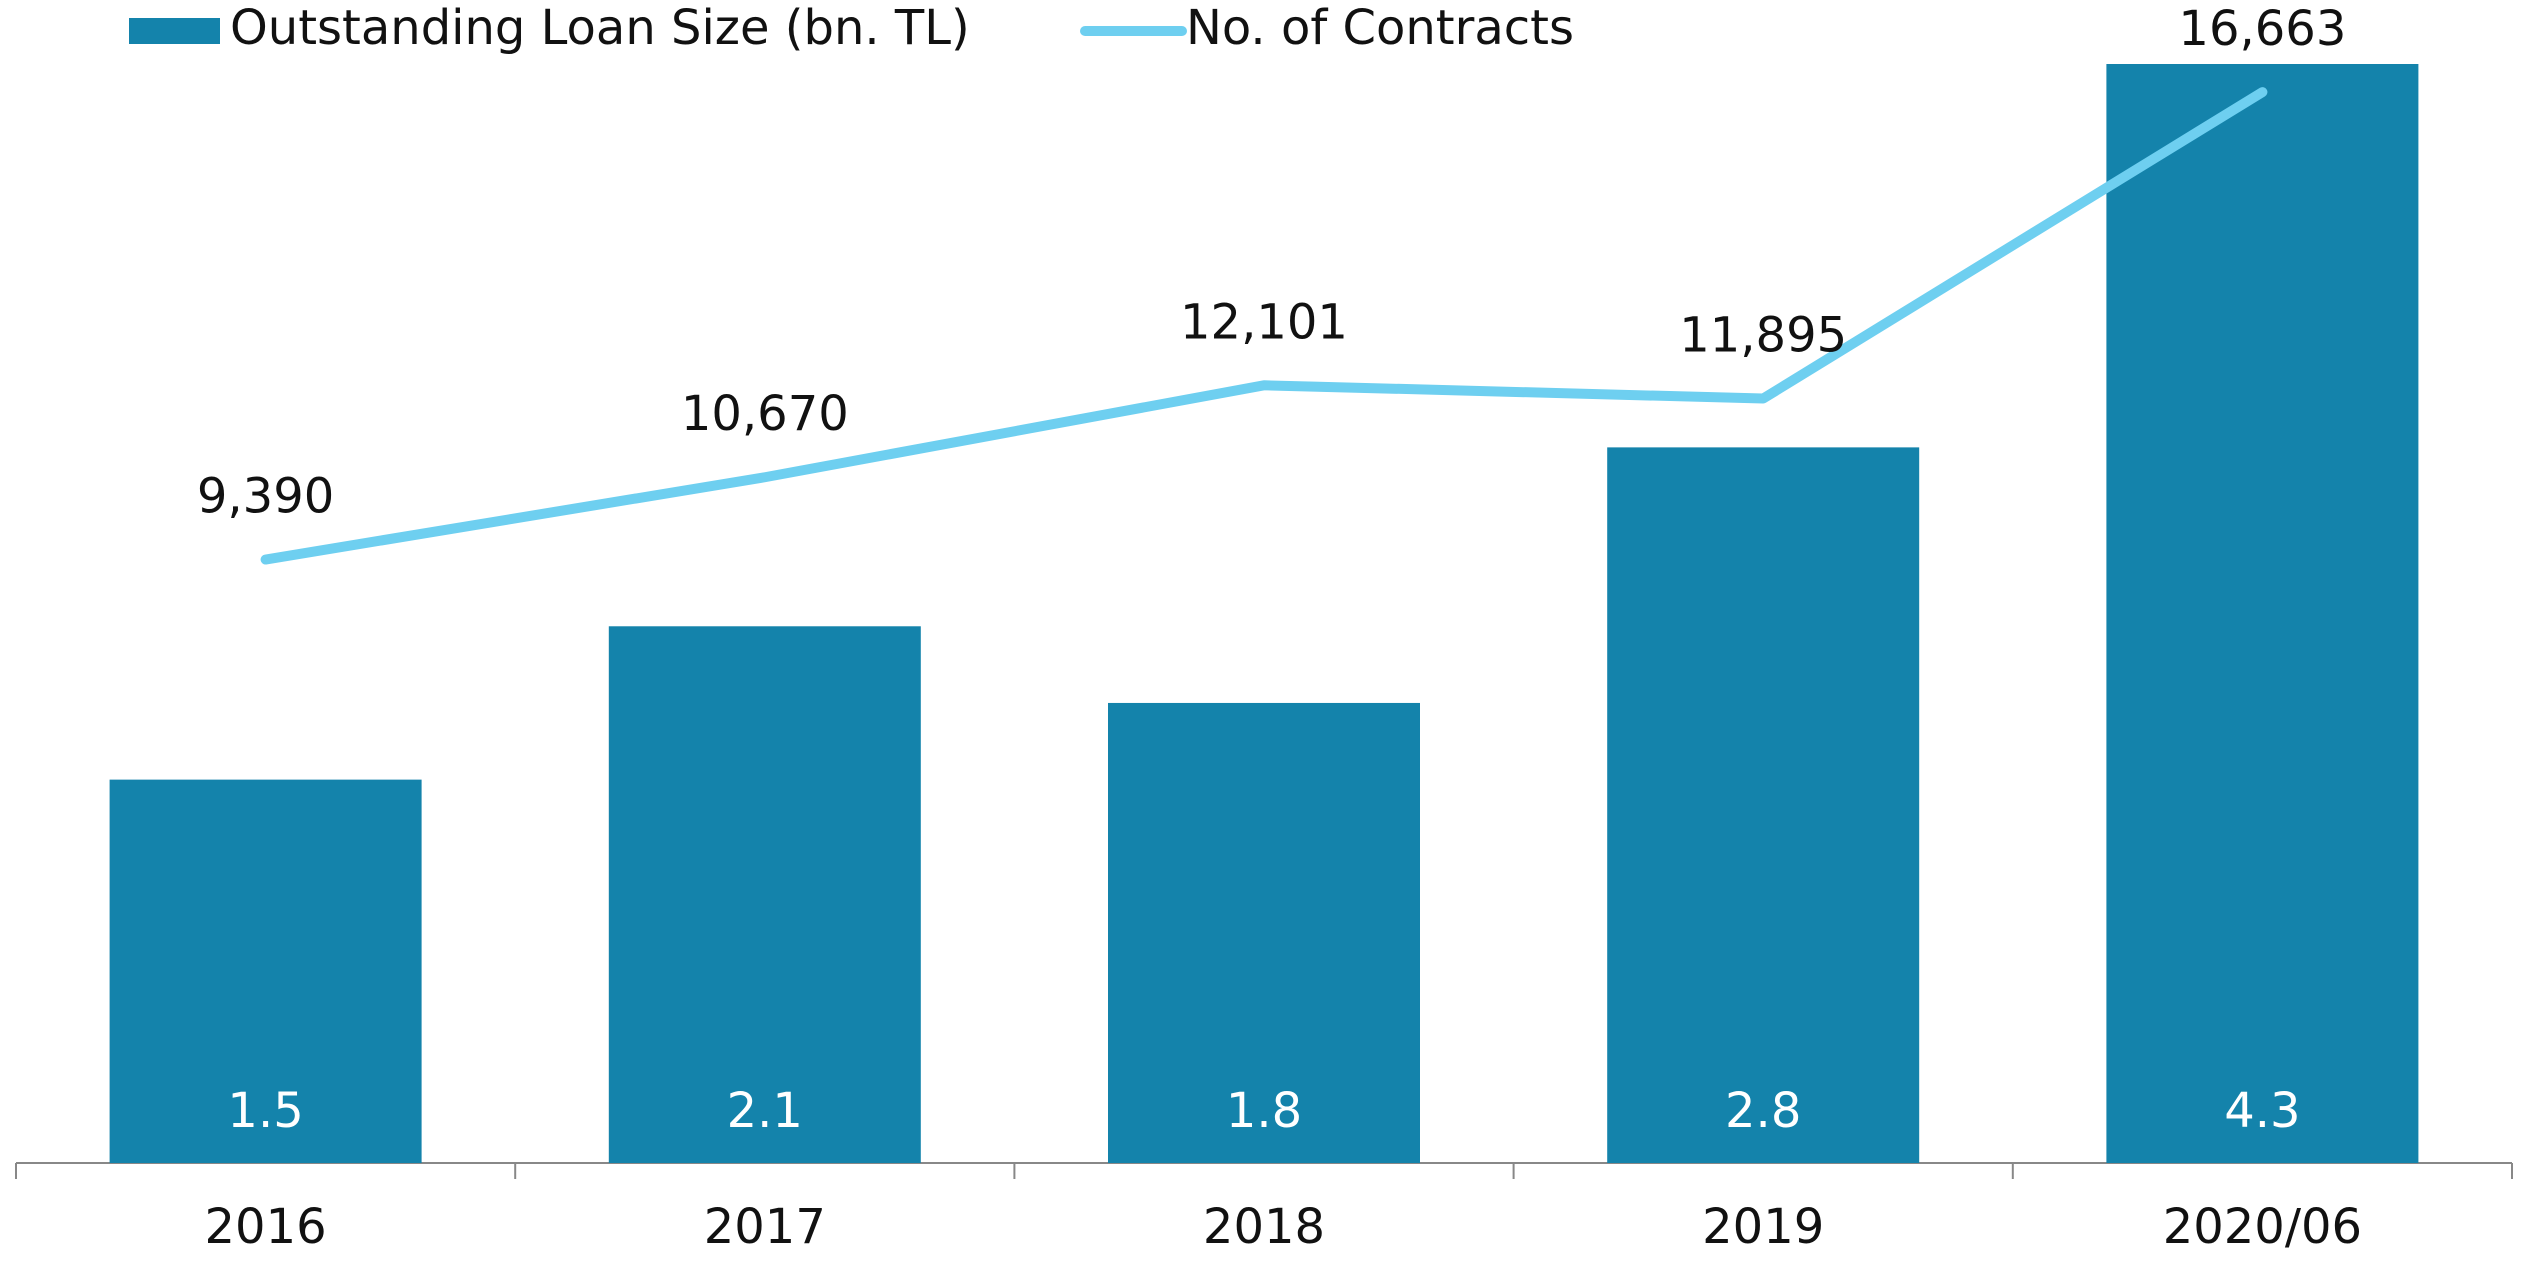 The image size is (2522, 1261). What do you see at coordinates (765, 1227) in the screenshot?
I see `x-tick-label: 2017` at bounding box center [765, 1227].